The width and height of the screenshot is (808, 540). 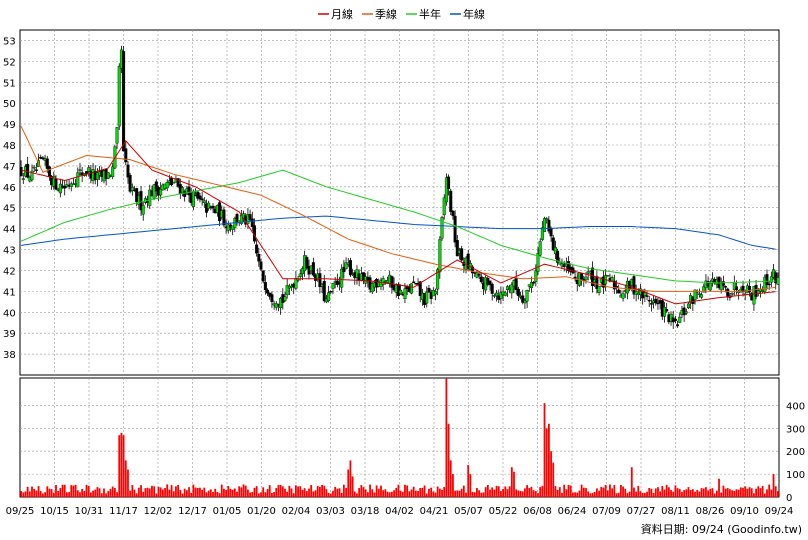 What do you see at coordinates (430, 14) in the screenshot?
I see `legend-label: 半年` at bounding box center [430, 14].